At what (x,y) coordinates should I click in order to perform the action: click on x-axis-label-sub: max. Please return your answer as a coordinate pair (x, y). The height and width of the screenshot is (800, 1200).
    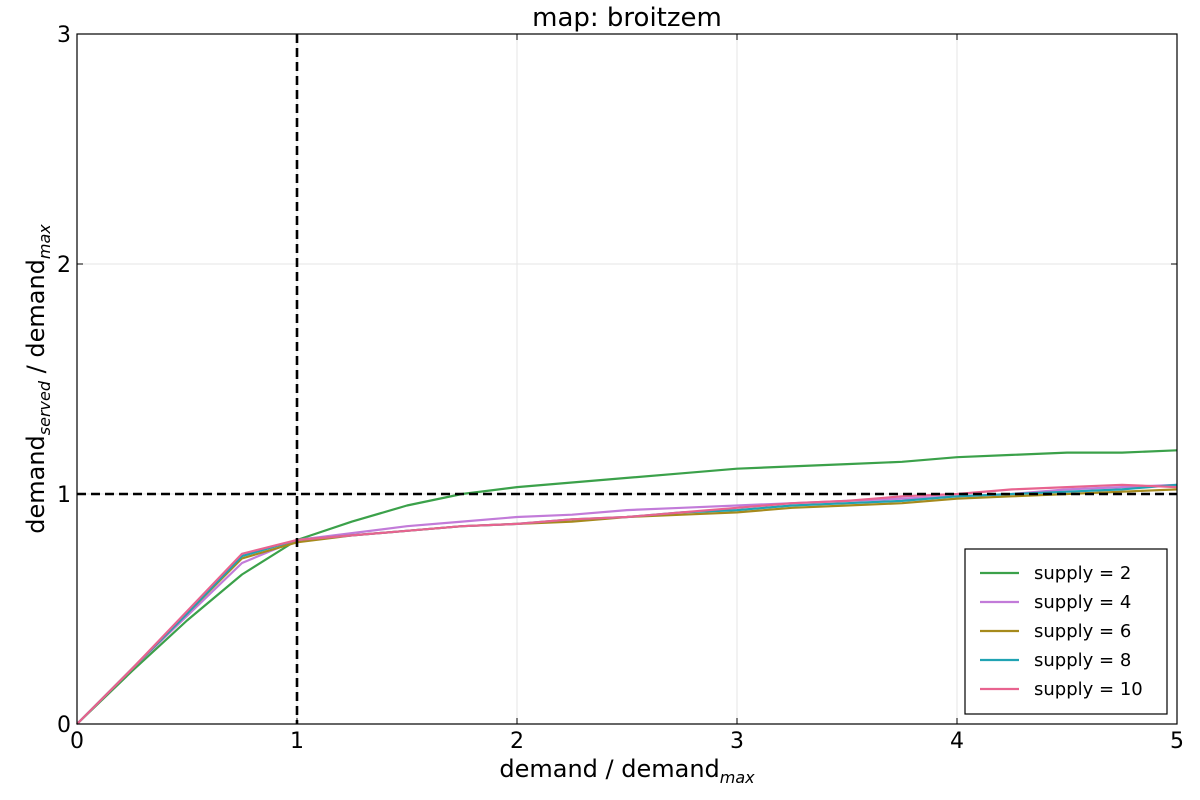
    Looking at the image, I should click on (737, 777).